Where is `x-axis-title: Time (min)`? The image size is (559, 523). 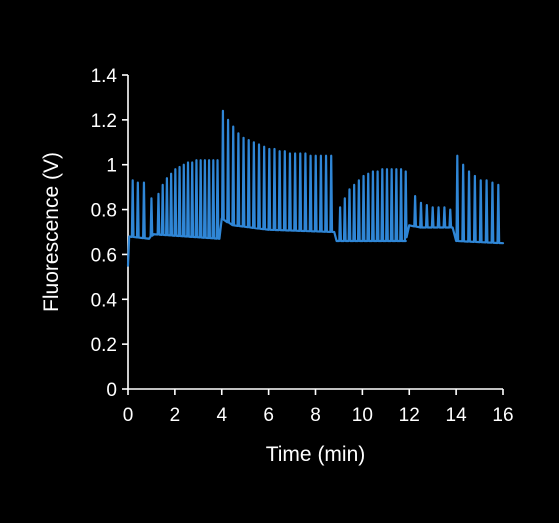
x-axis-title: Time (min) is located at coordinates (316, 454).